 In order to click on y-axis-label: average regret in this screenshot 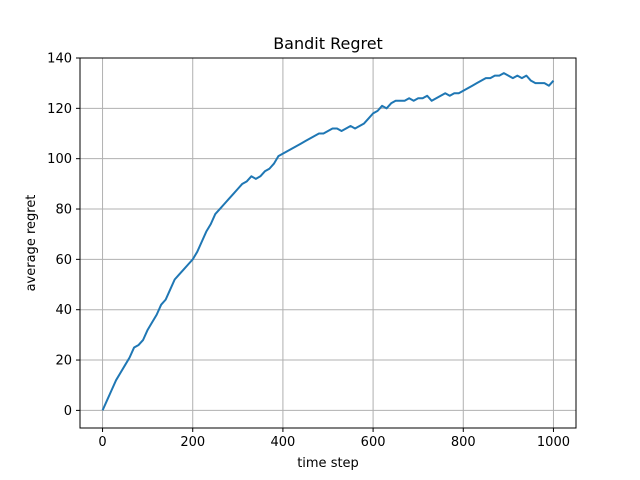, I will do `click(31, 243)`.